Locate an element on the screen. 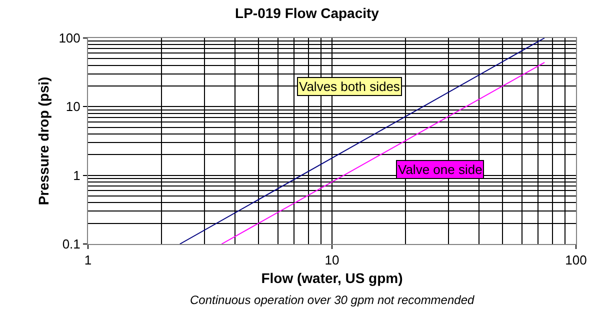 This screenshot has height=320, width=614. y-axis-title: Pressure drop (psi) is located at coordinates (43, 141).